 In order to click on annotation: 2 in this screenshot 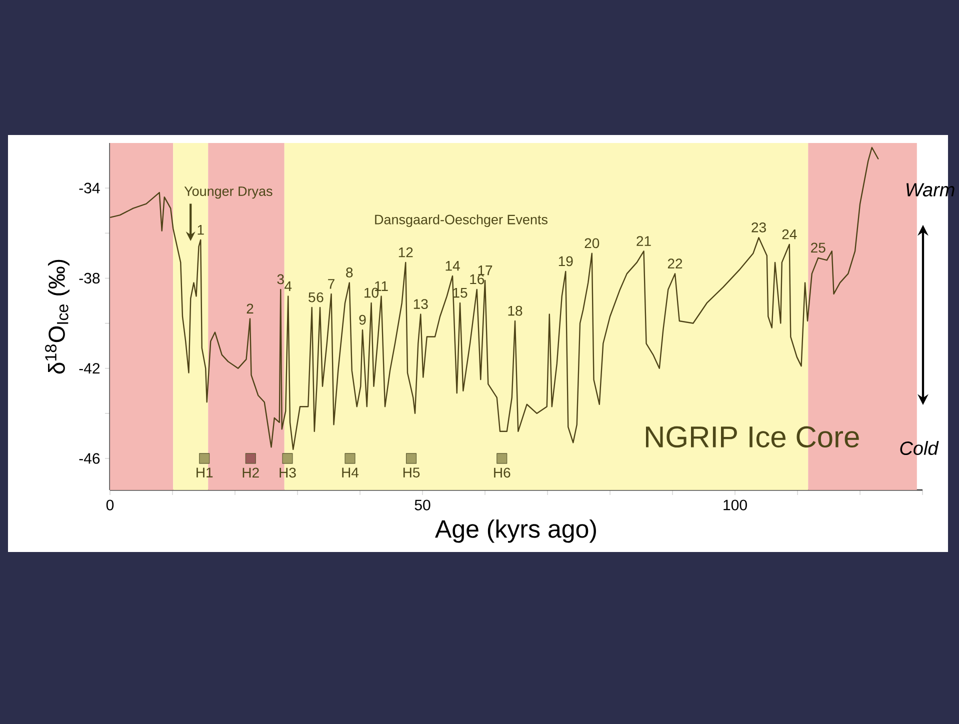, I will do `click(250, 309)`.